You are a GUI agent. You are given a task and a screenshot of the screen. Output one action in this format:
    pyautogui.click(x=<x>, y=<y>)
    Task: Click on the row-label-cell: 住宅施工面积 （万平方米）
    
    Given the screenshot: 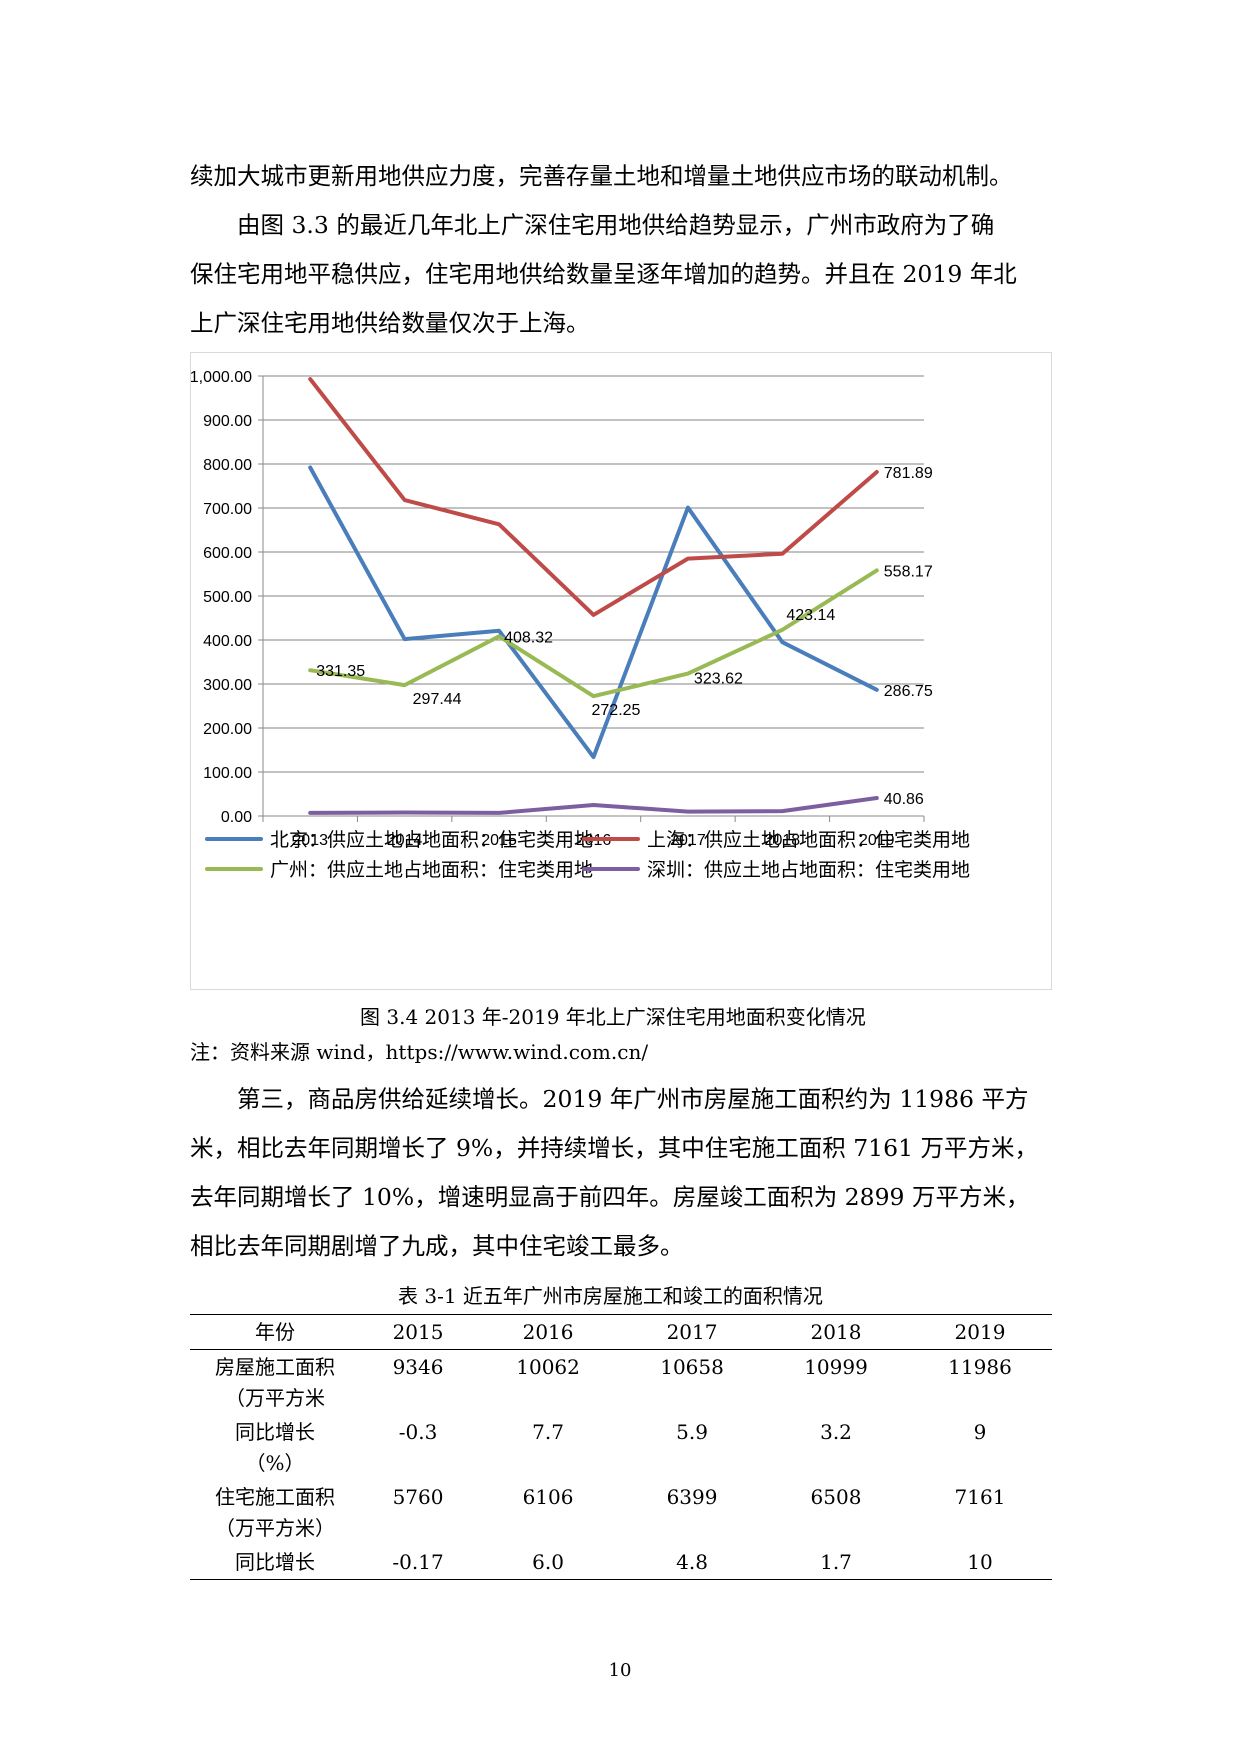 What is the action you would take?
    pyautogui.click(x=275, y=1512)
    